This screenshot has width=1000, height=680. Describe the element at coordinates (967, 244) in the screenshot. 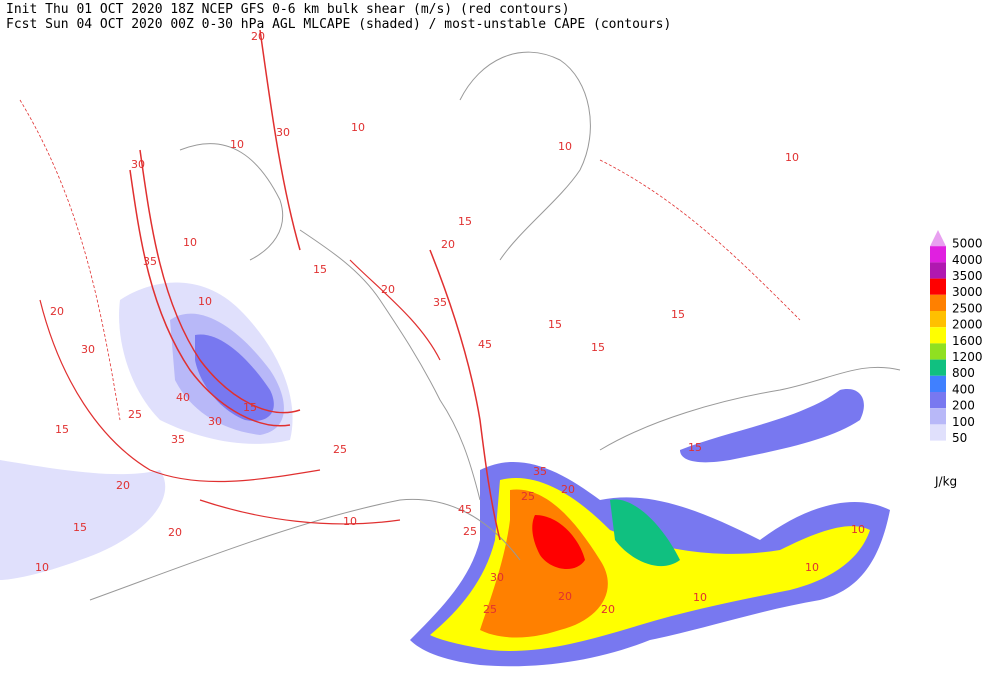

I see `legend-label: 5000` at that location.